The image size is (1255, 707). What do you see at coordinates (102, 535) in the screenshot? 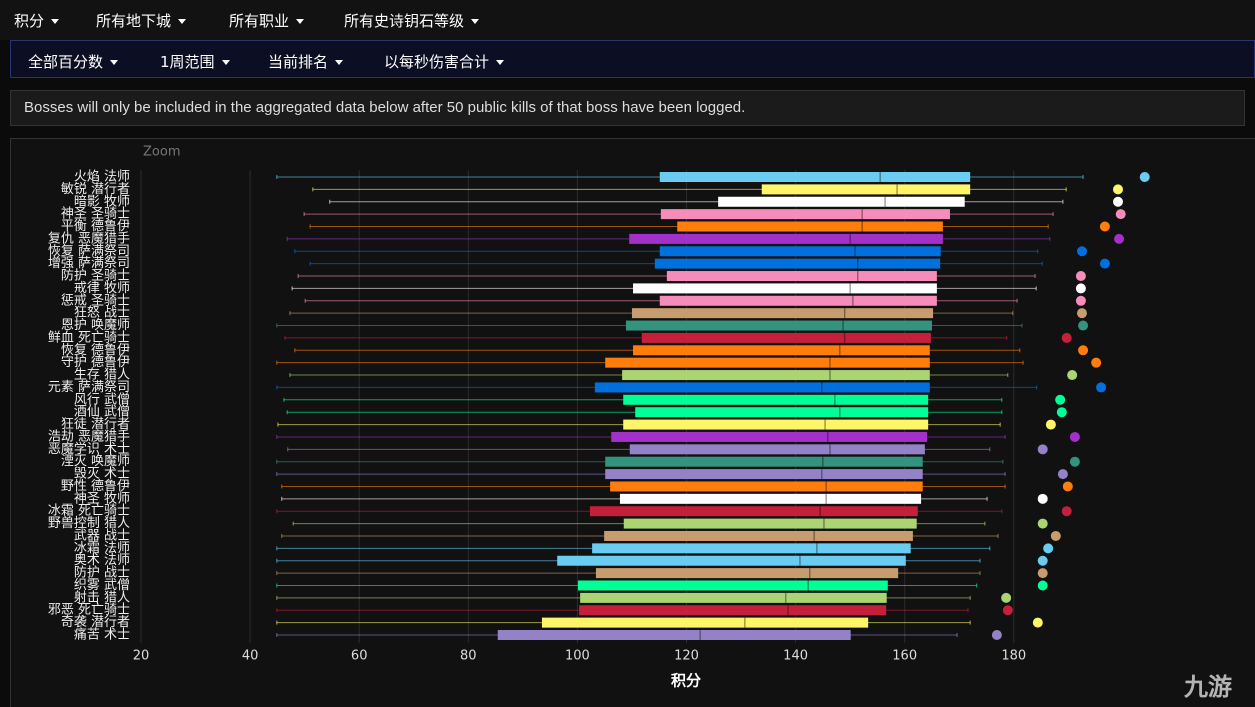
I see `category-label: 武器 战士` at bounding box center [102, 535].